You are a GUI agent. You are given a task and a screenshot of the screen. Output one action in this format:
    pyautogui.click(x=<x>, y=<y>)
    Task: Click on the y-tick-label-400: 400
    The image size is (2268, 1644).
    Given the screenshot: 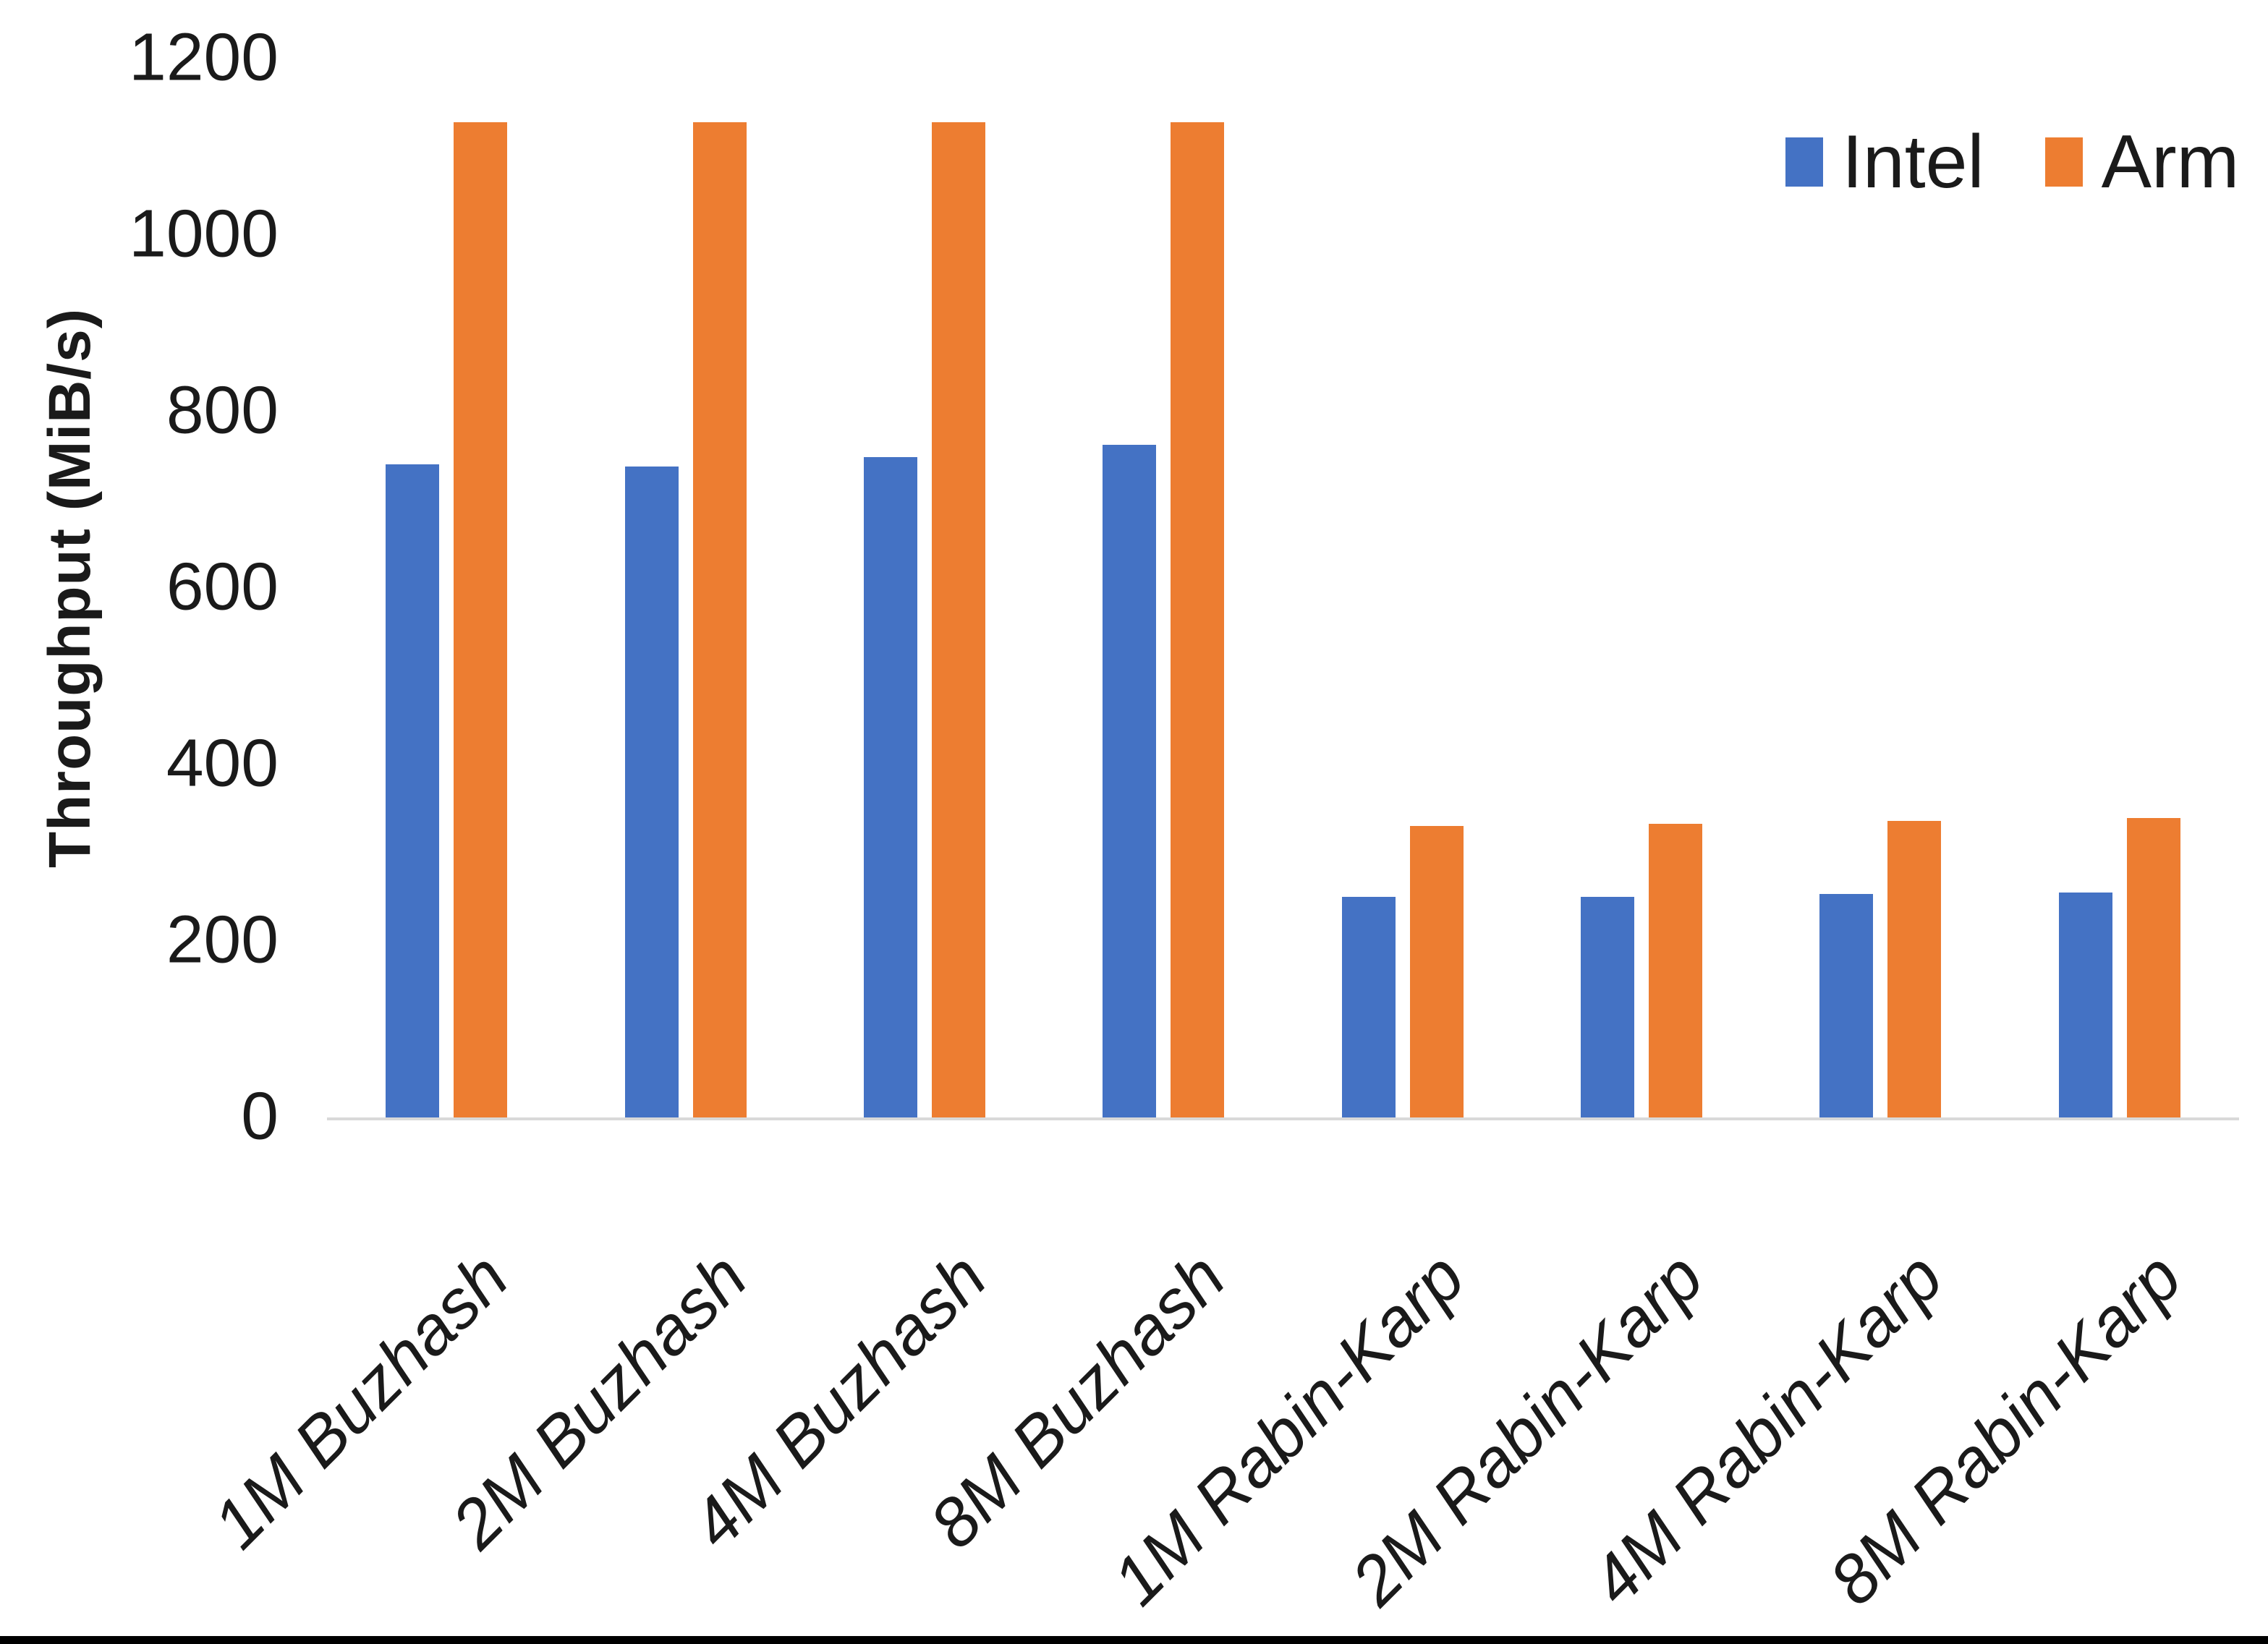 What is the action you would take?
    pyautogui.click(x=223, y=763)
    